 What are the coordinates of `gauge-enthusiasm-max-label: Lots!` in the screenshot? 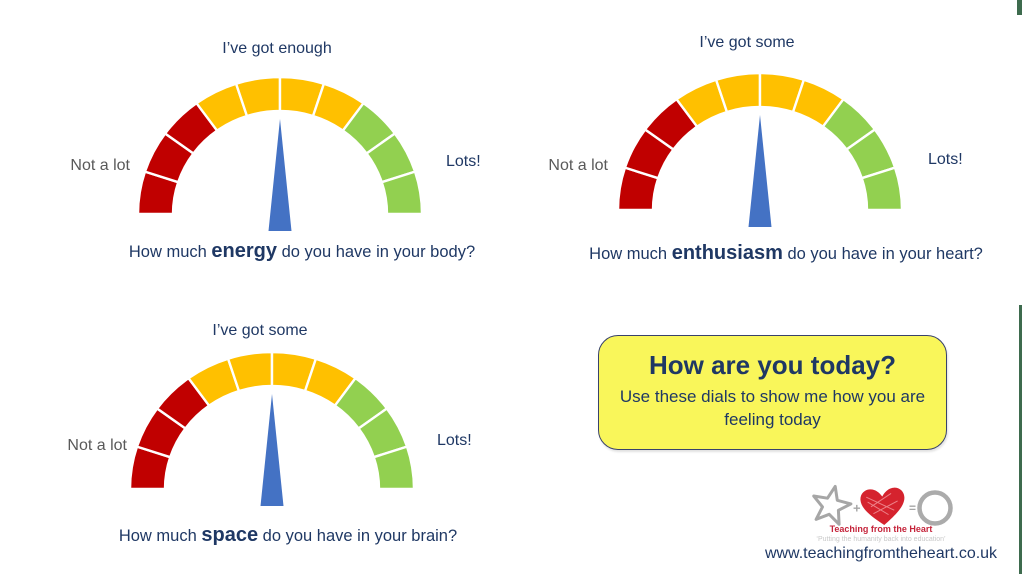 It's located at (945, 159).